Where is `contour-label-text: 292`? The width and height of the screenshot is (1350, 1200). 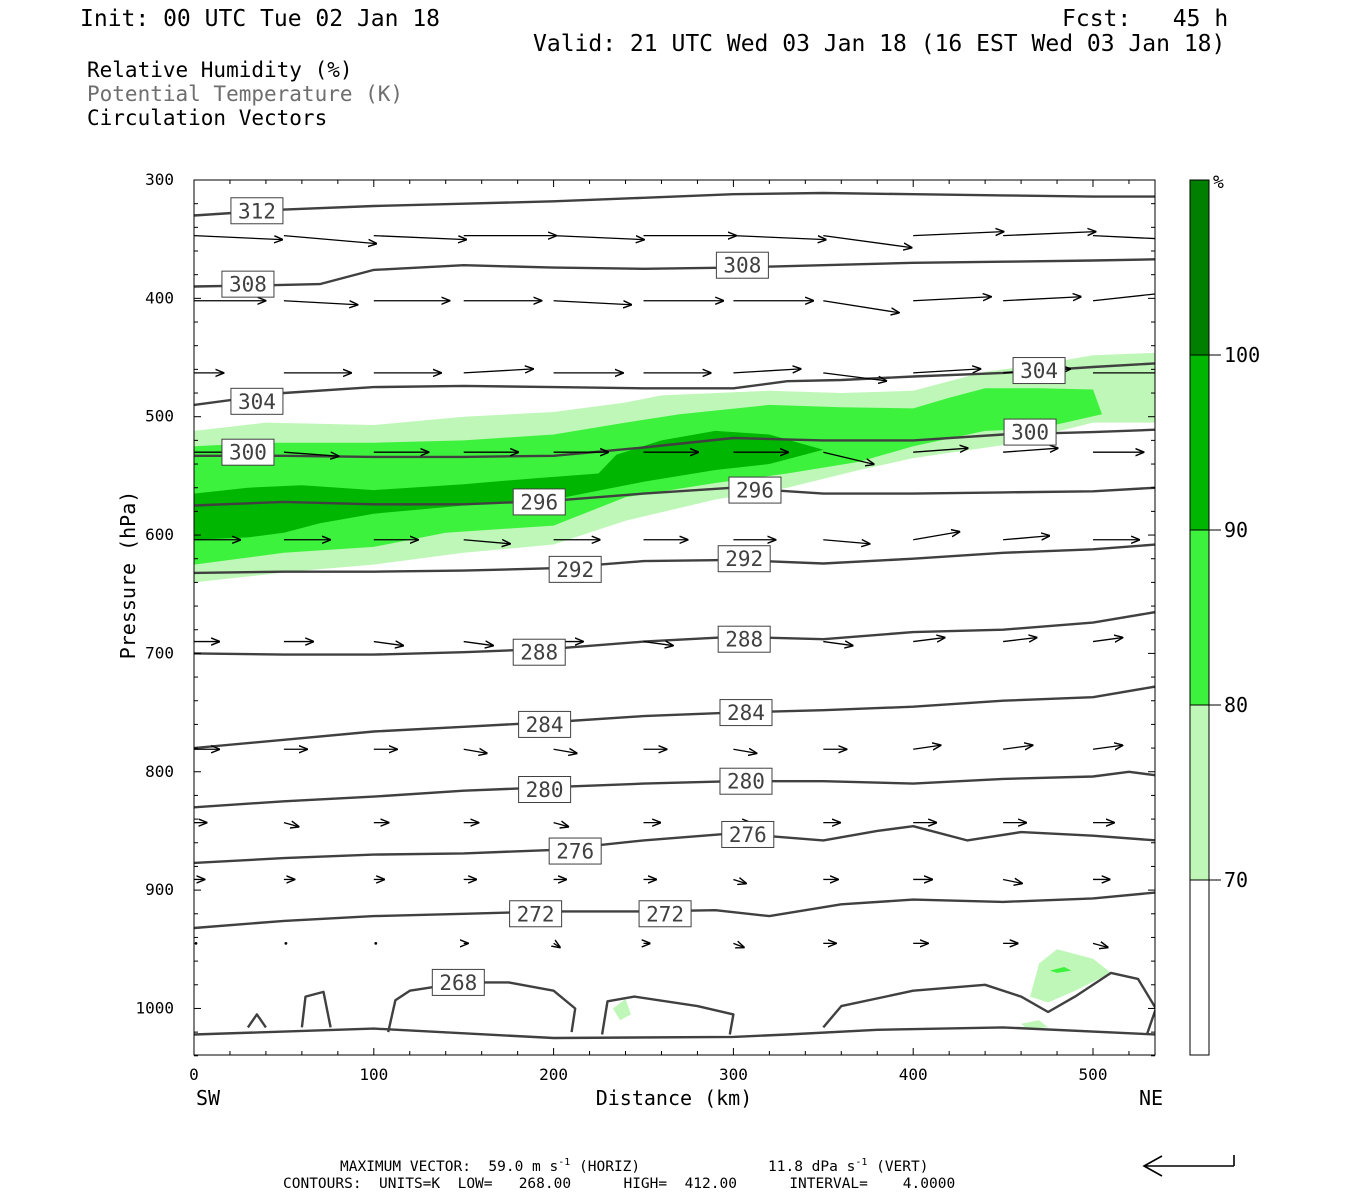
contour-label-text: 292 is located at coordinates (744, 559).